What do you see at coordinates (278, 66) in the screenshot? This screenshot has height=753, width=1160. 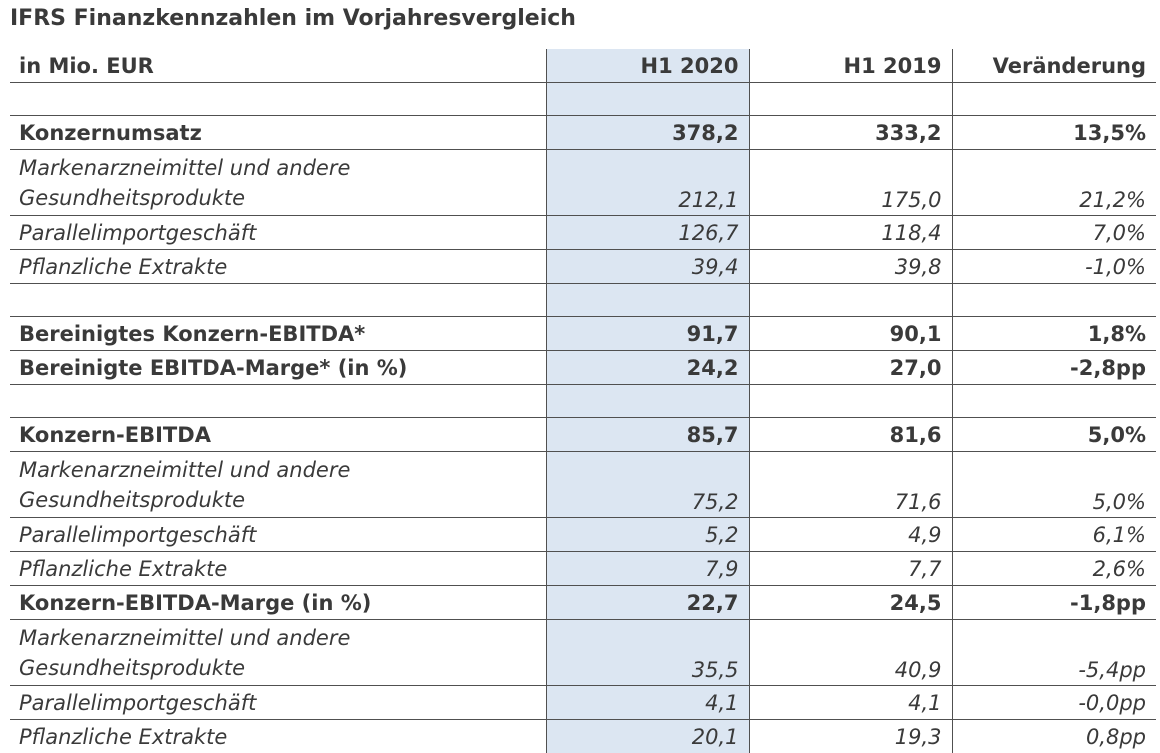 I see `column-header-unit: in Mio. EUR` at bounding box center [278, 66].